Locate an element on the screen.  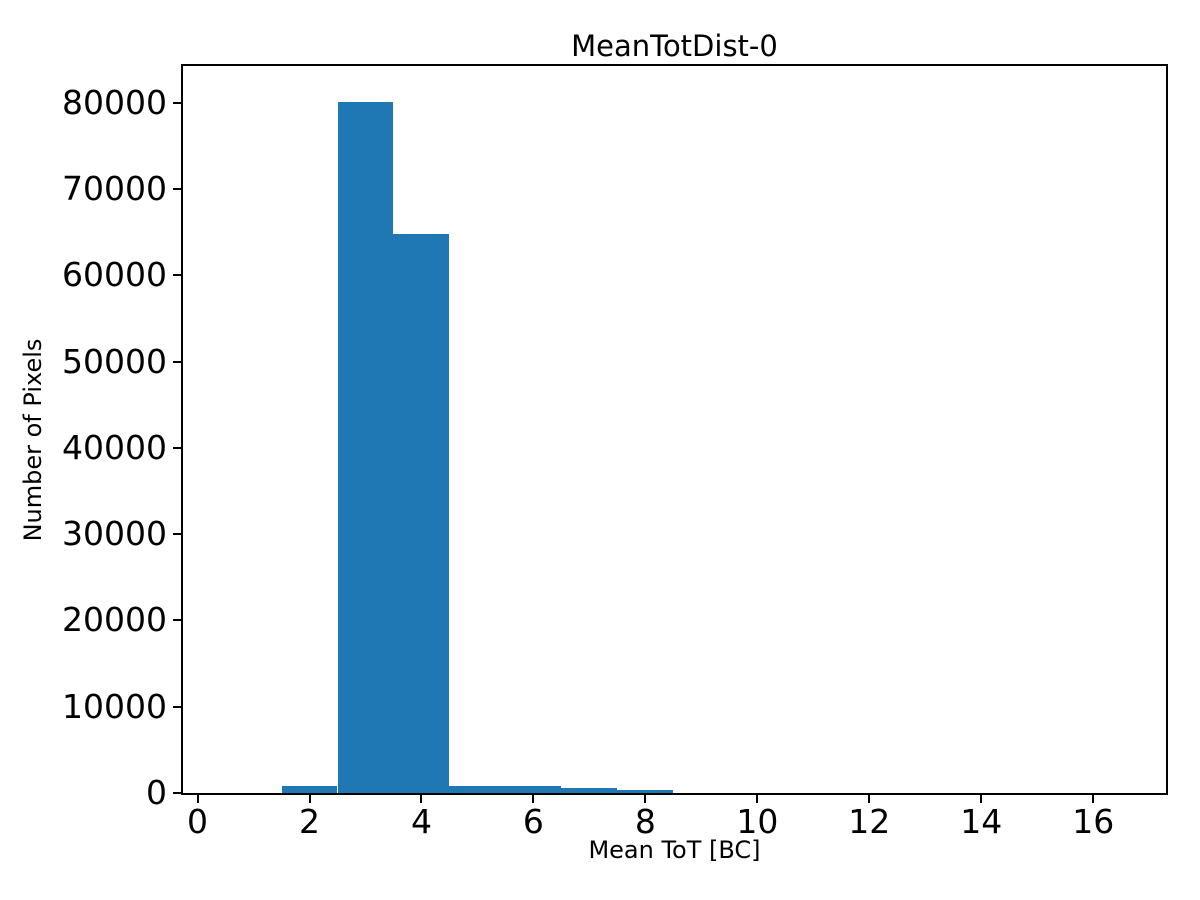
x-tick-label: 16 is located at coordinates (1093, 821).